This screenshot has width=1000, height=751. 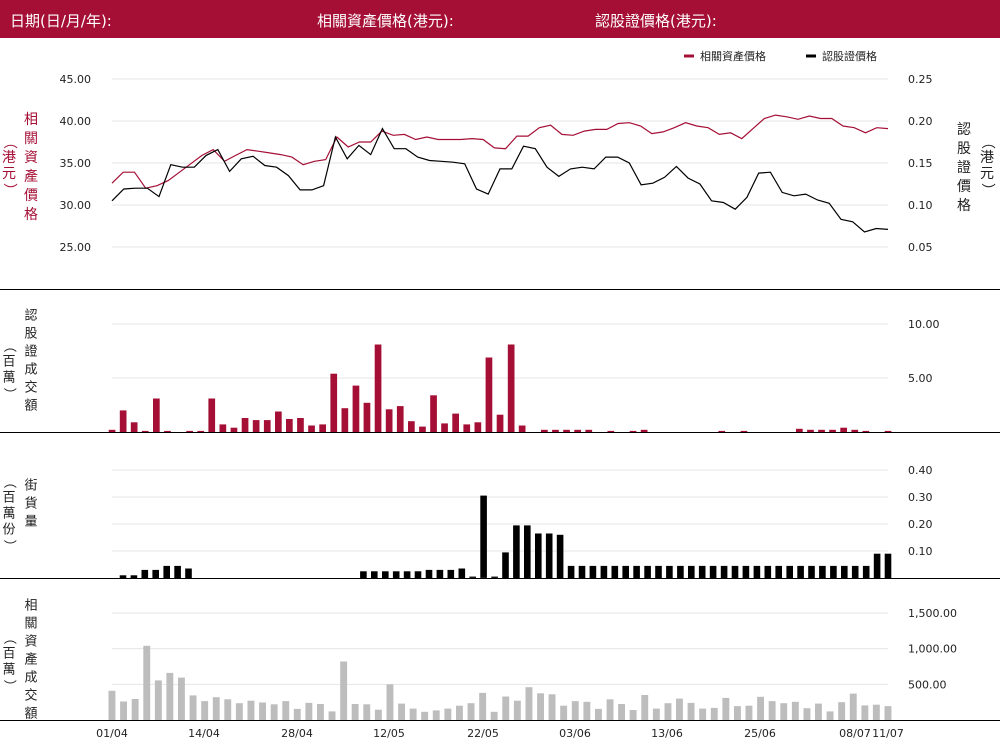 I want to click on x-tick-label: 28/04, so click(x=297, y=733).